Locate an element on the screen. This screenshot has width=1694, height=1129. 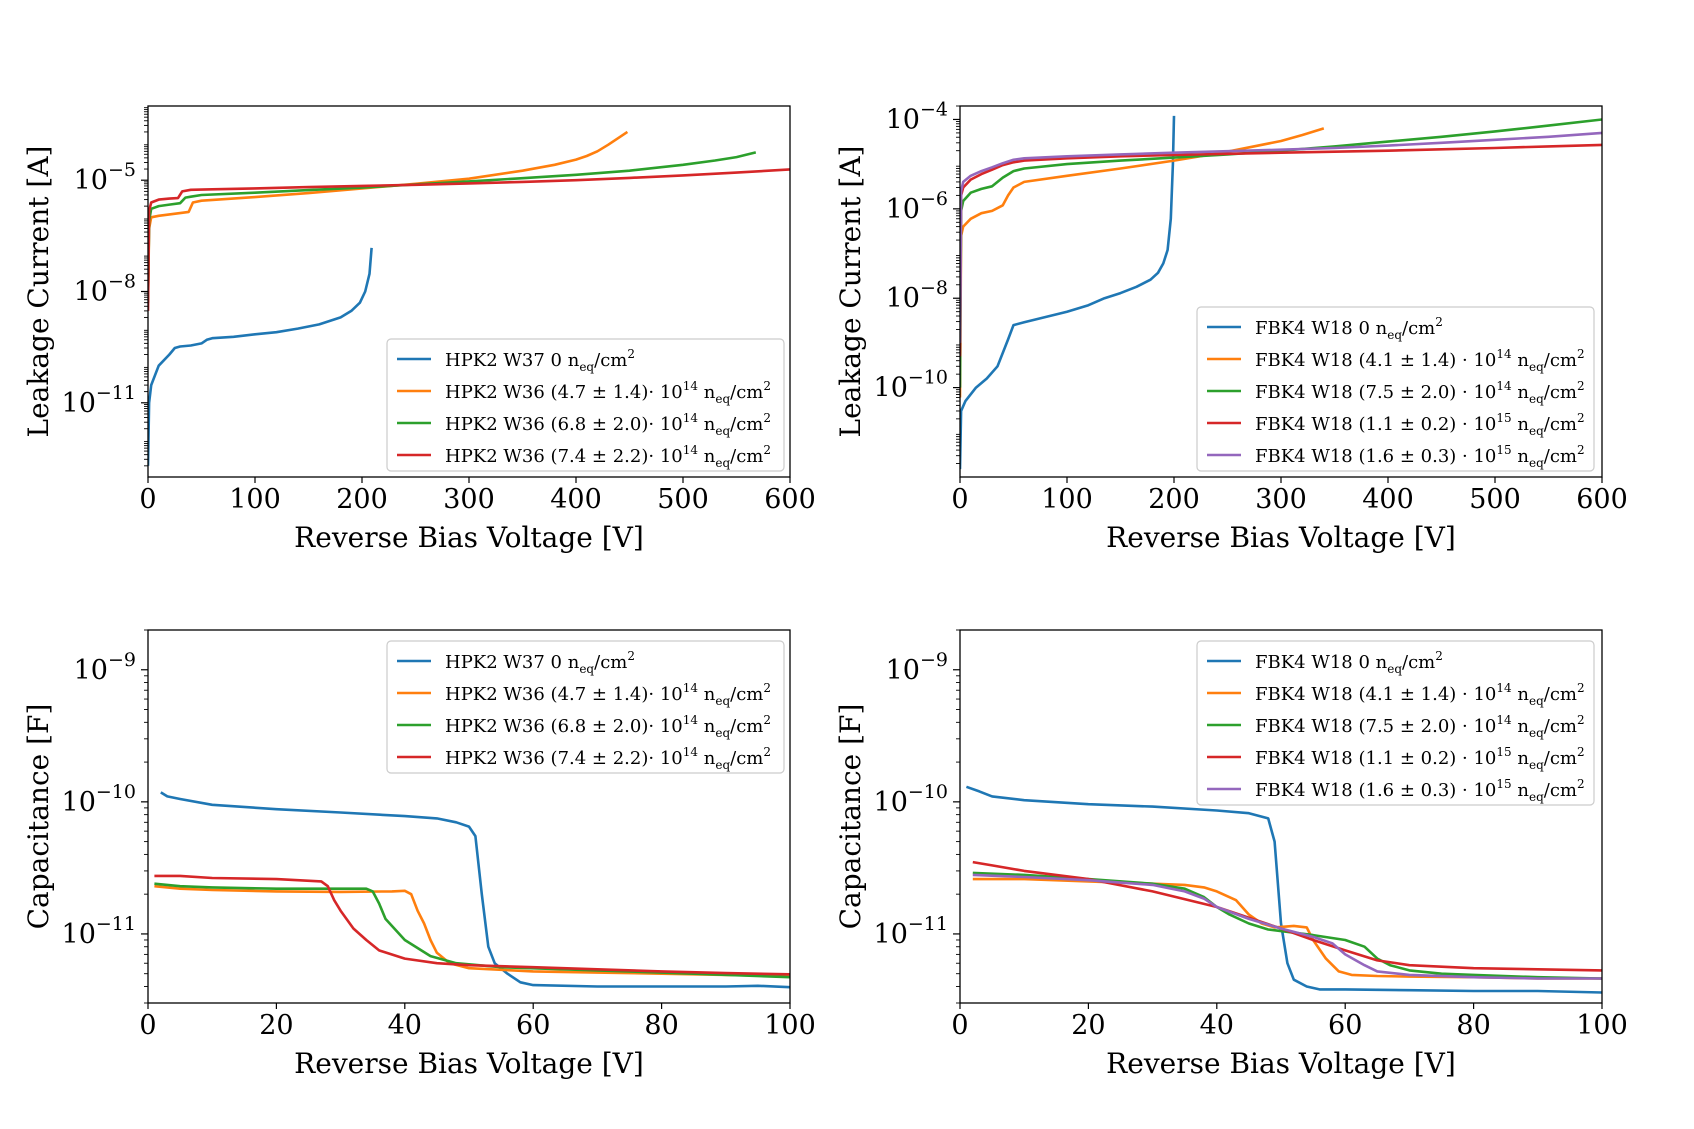
y-tick-exponent: −9 is located at coordinates (122, 660).